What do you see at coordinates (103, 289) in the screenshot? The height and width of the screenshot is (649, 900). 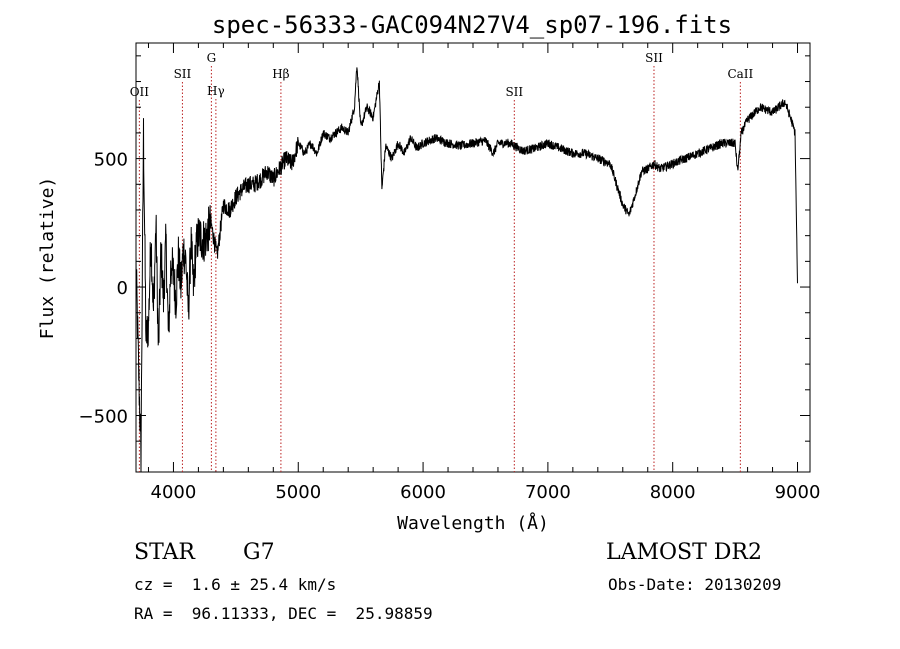 I see `y-tick-labels: −500 0 500` at bounding box center [103, 289].